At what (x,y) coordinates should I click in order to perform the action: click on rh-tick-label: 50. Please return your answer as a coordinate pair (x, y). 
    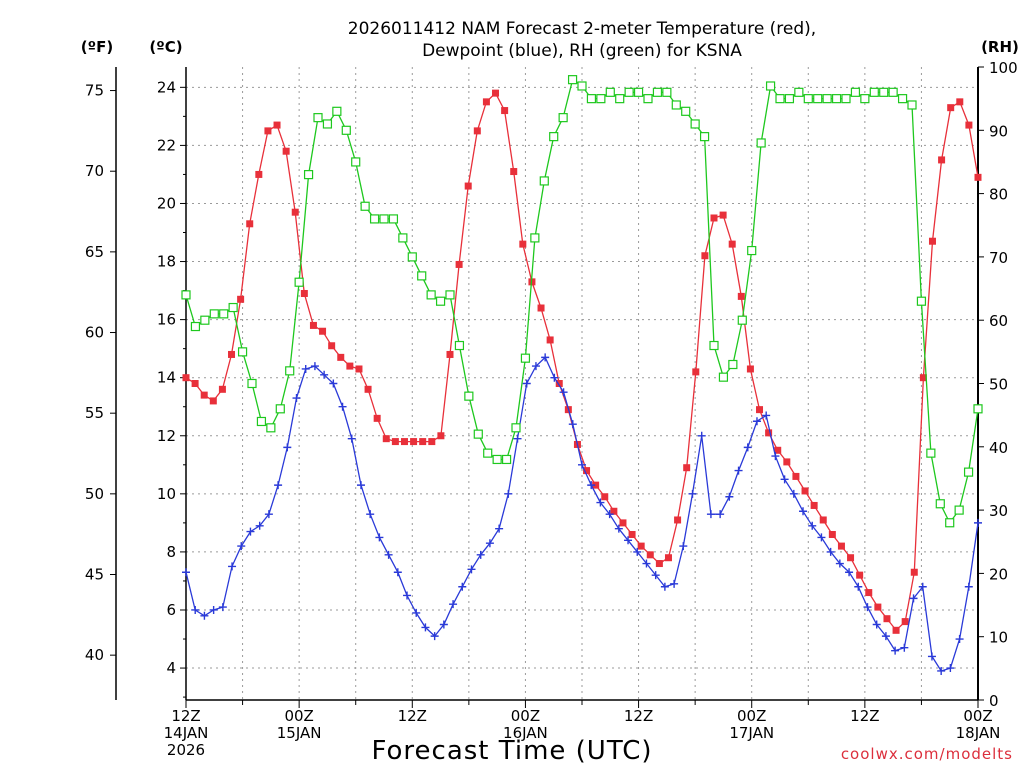
    Looking at the image, I should click on (998, 385).